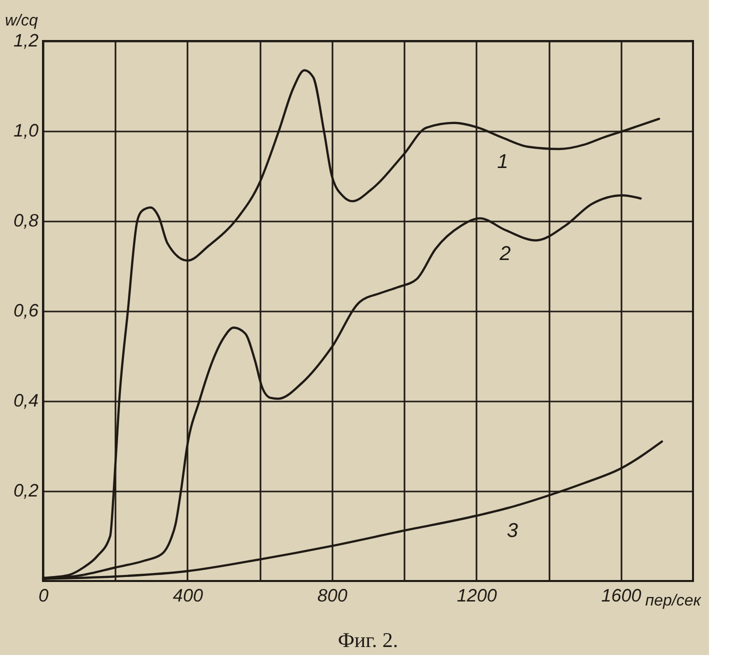 Image resolution: width=749 pixels, height=663 pixels. What do you see at coordinates (502, 161) in the screenshot?
I see `series-label: 1` at bounding box center [502, 161].